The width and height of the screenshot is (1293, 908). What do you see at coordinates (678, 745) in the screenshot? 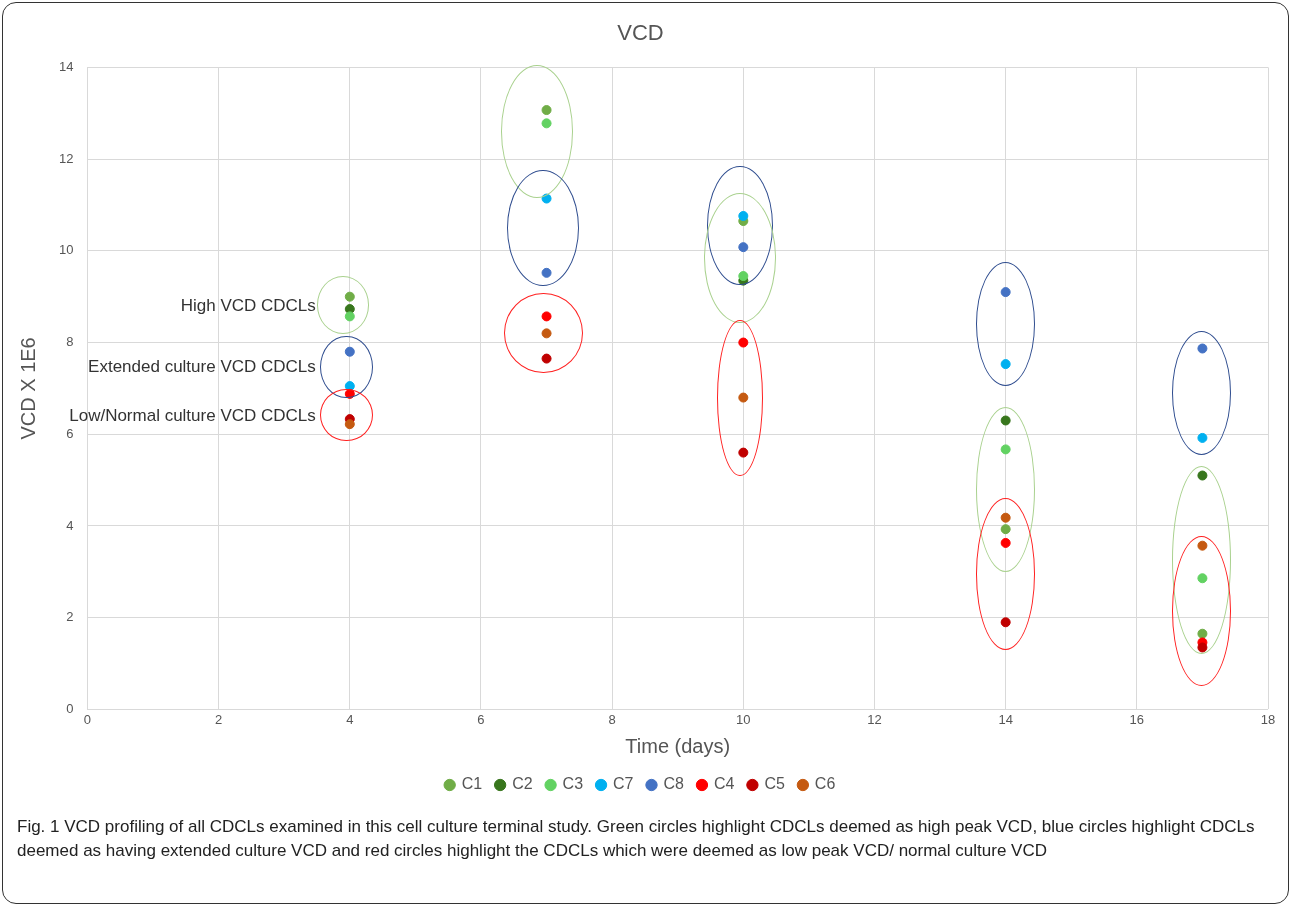
I see `x-axis-title: Time (days)` at bounding box center [678, 745].